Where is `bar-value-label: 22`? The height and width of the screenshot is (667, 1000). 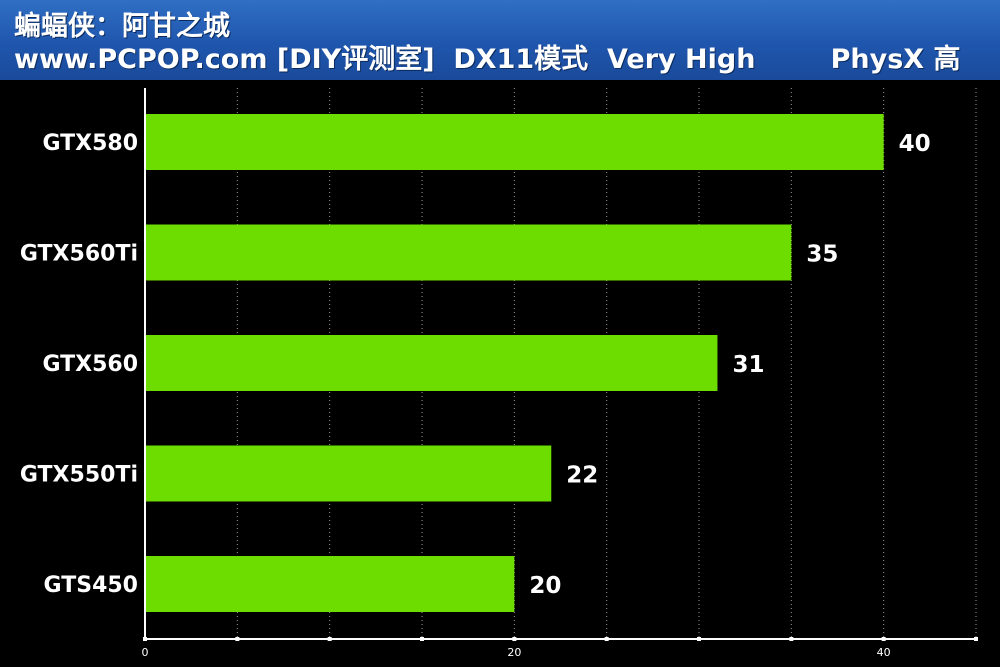
bar-value-label: 22 is located at coordinates (582, 476).